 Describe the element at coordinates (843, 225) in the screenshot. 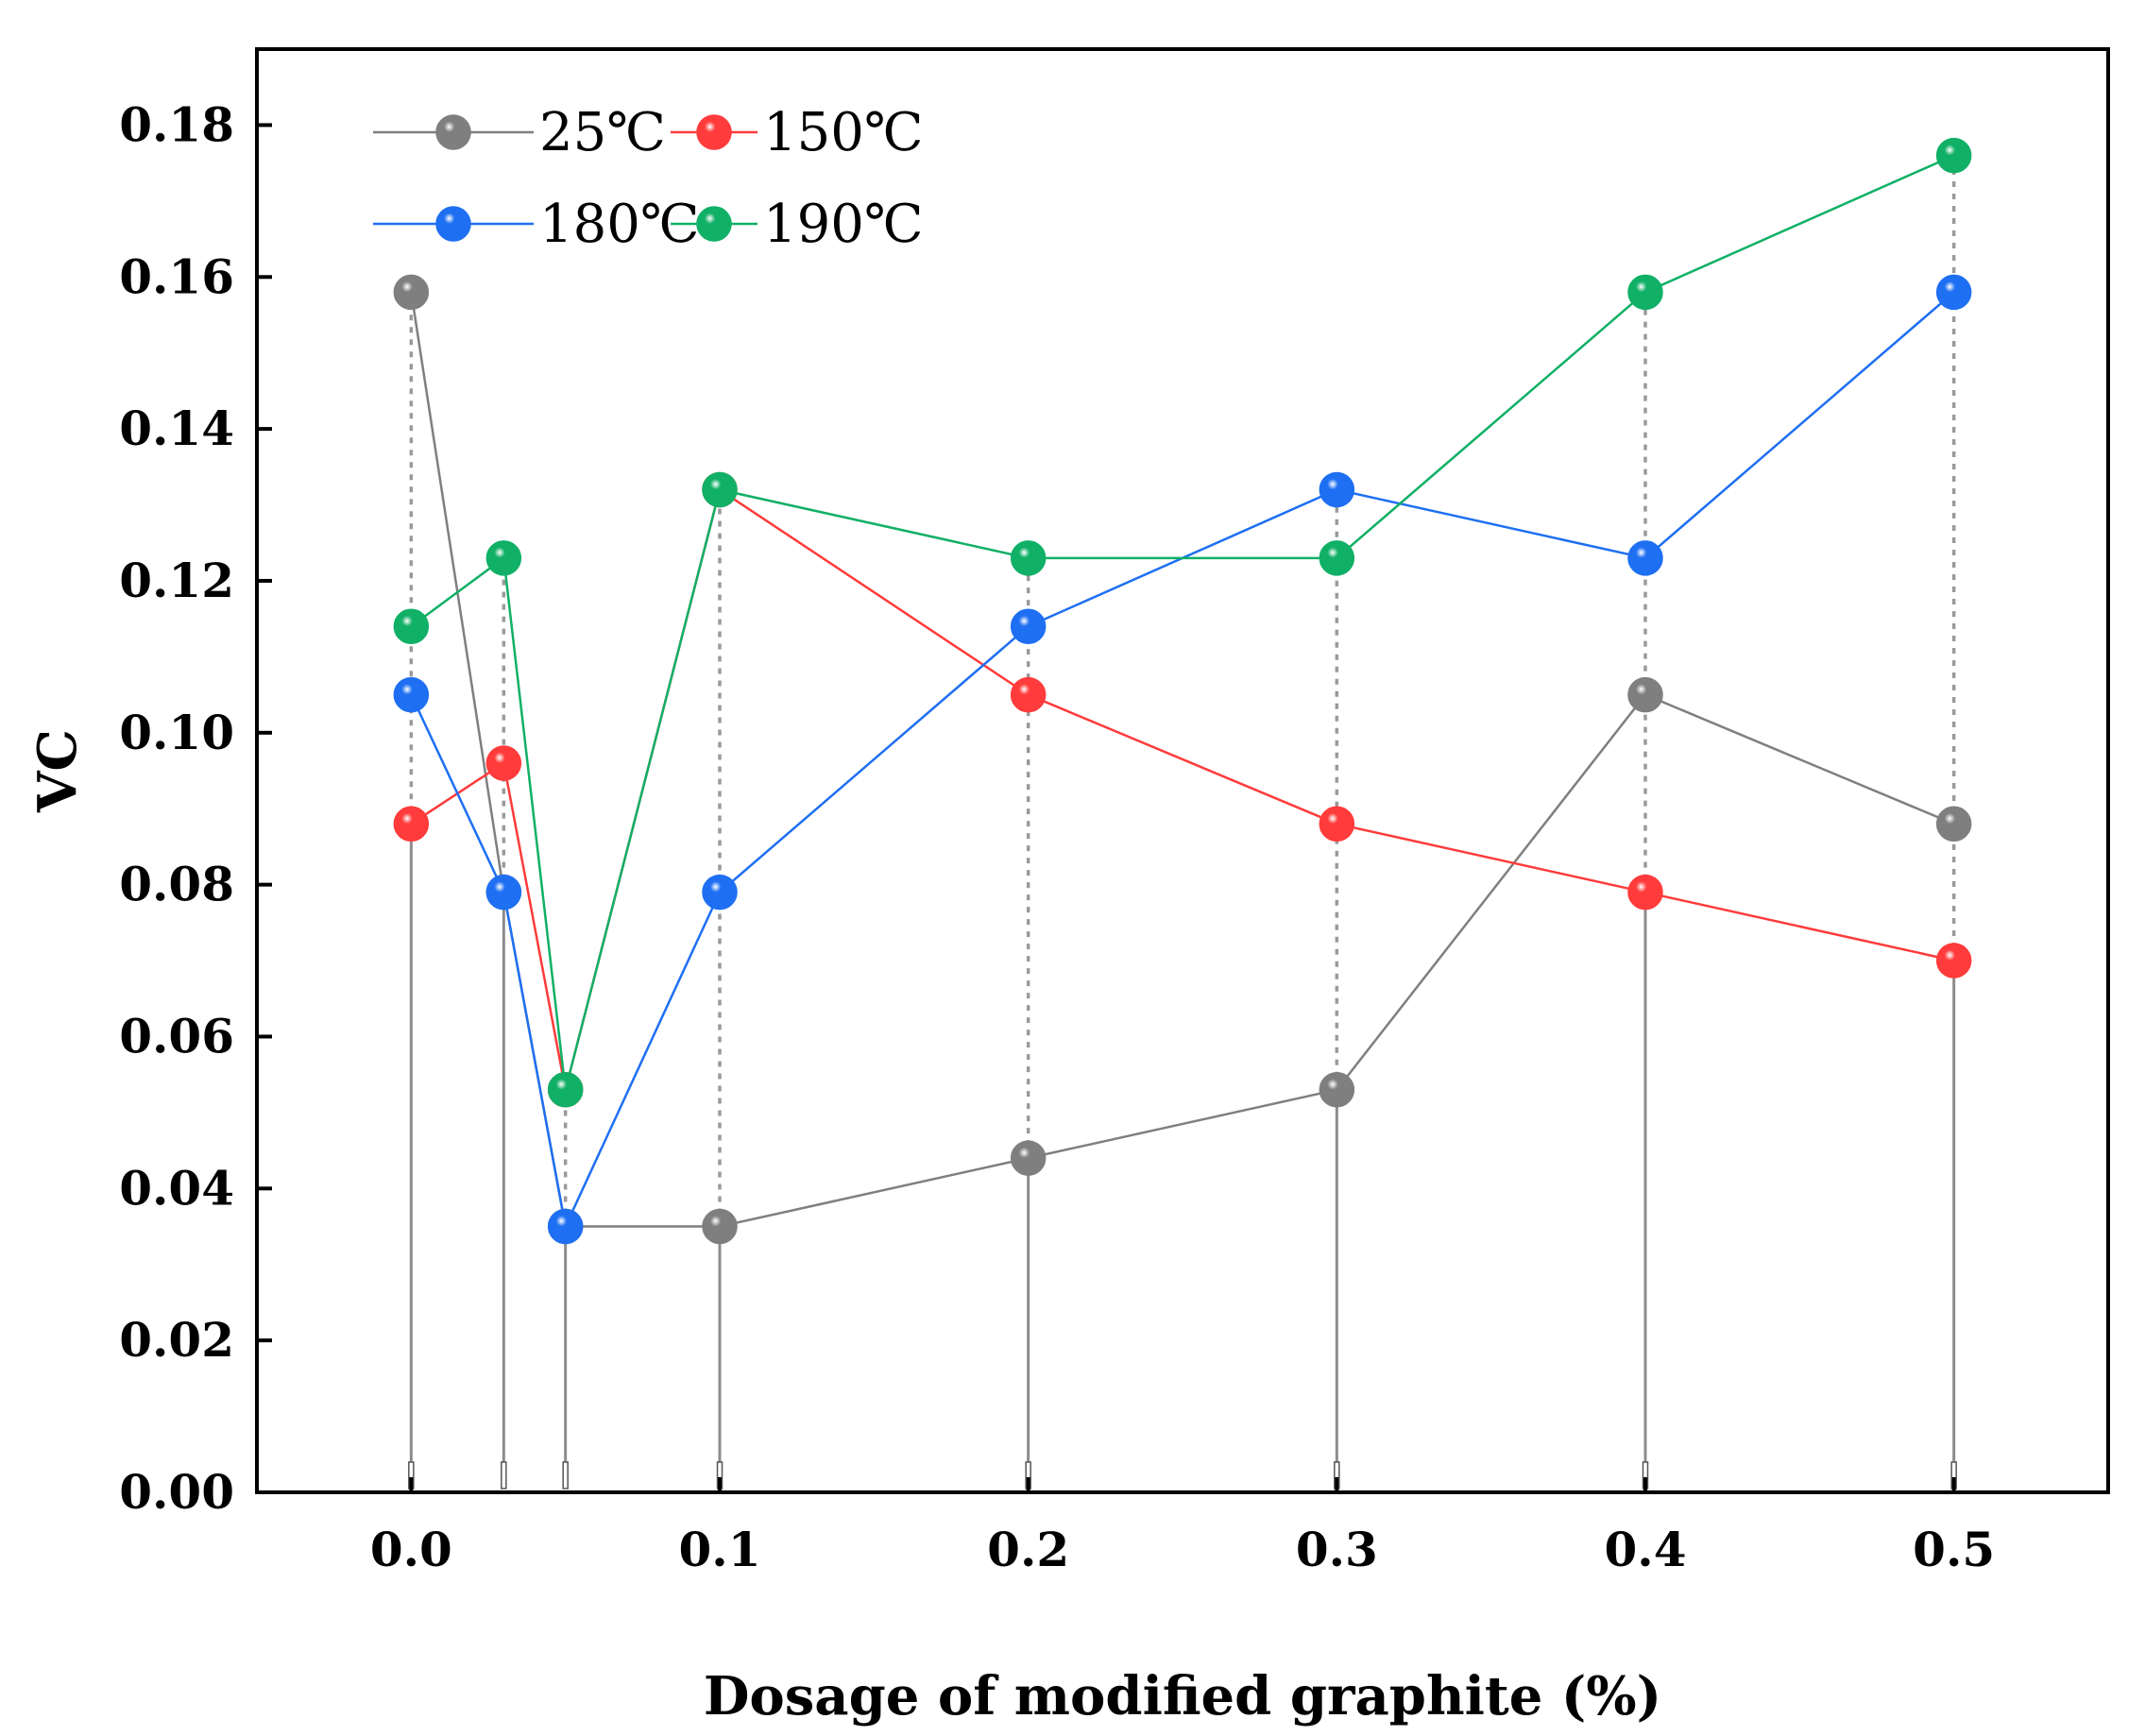

I see `legend-label: 190℃` at that location.